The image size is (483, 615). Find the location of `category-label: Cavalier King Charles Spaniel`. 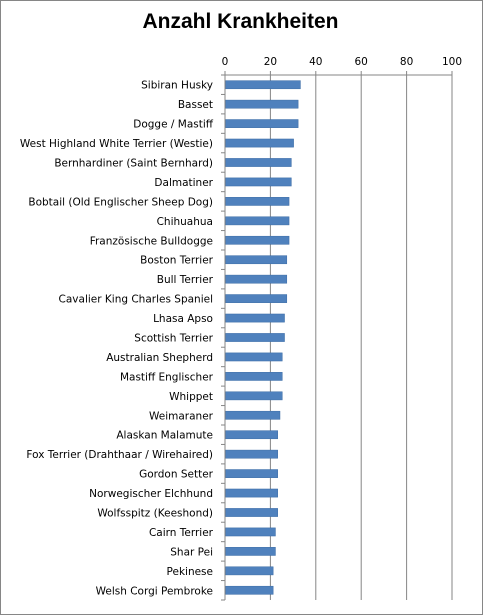

category-label: Cavalier King Charles Spaniel is located at coordinates (136, 300).